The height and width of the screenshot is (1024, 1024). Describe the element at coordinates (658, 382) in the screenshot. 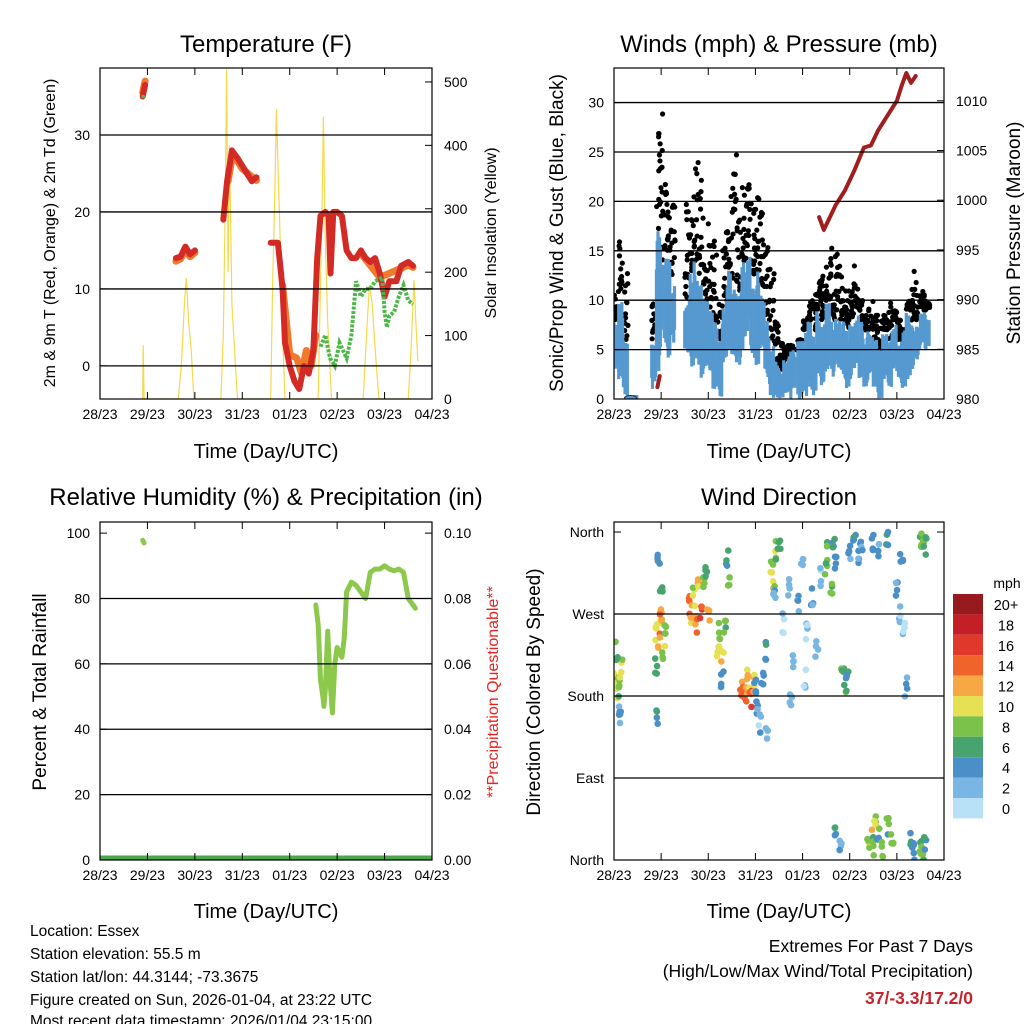

I see `pressure-line` at that location.